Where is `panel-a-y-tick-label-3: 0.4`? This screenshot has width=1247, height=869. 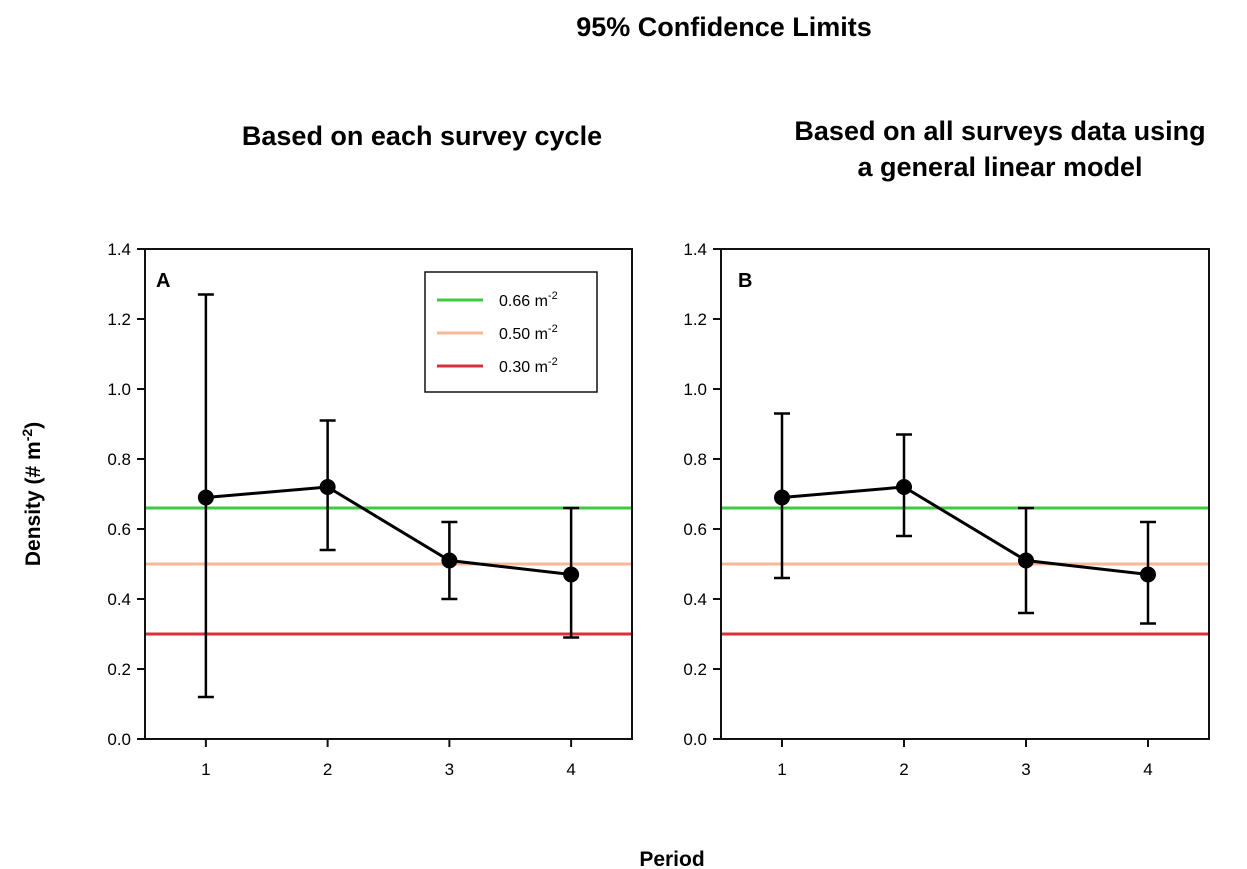 panel-a-y-tick-label-3: 0.4 is located at coordinates (119, 599).